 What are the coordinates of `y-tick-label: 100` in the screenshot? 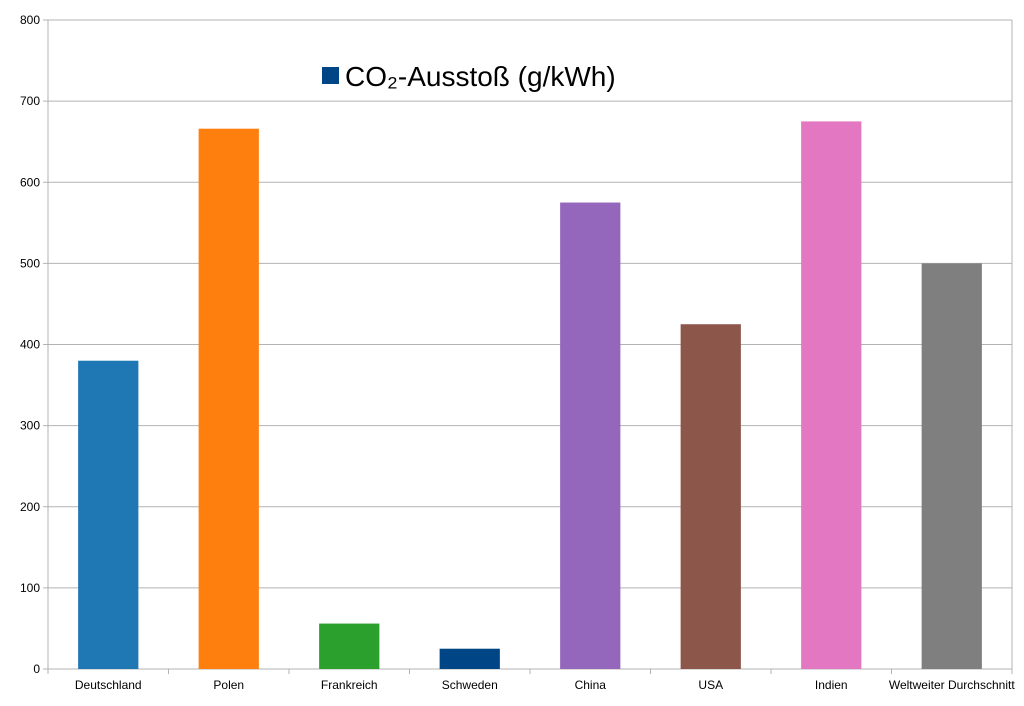 It's located at (30, 588).